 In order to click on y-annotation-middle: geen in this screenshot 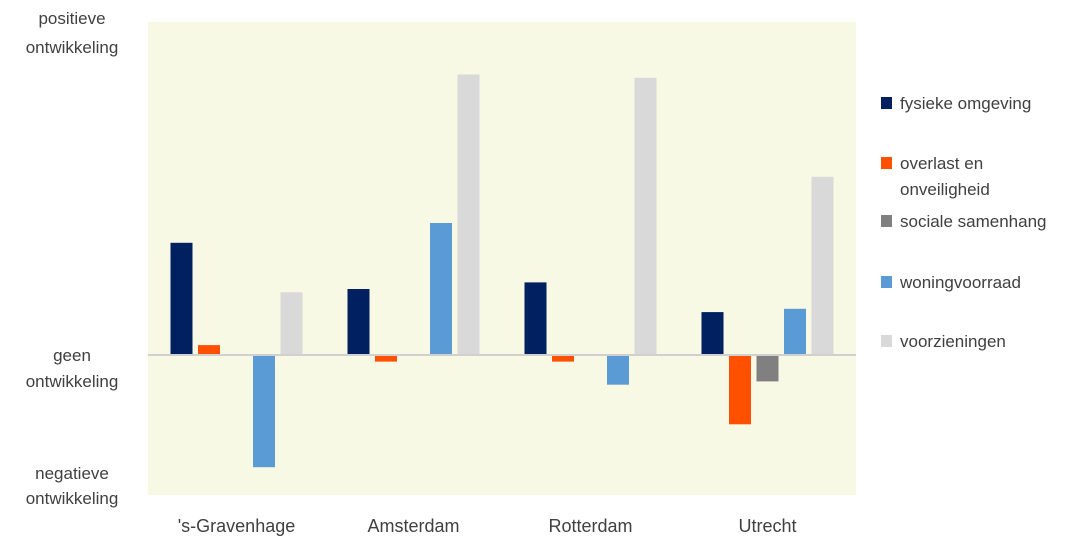, I will do `click(72, 355)`.